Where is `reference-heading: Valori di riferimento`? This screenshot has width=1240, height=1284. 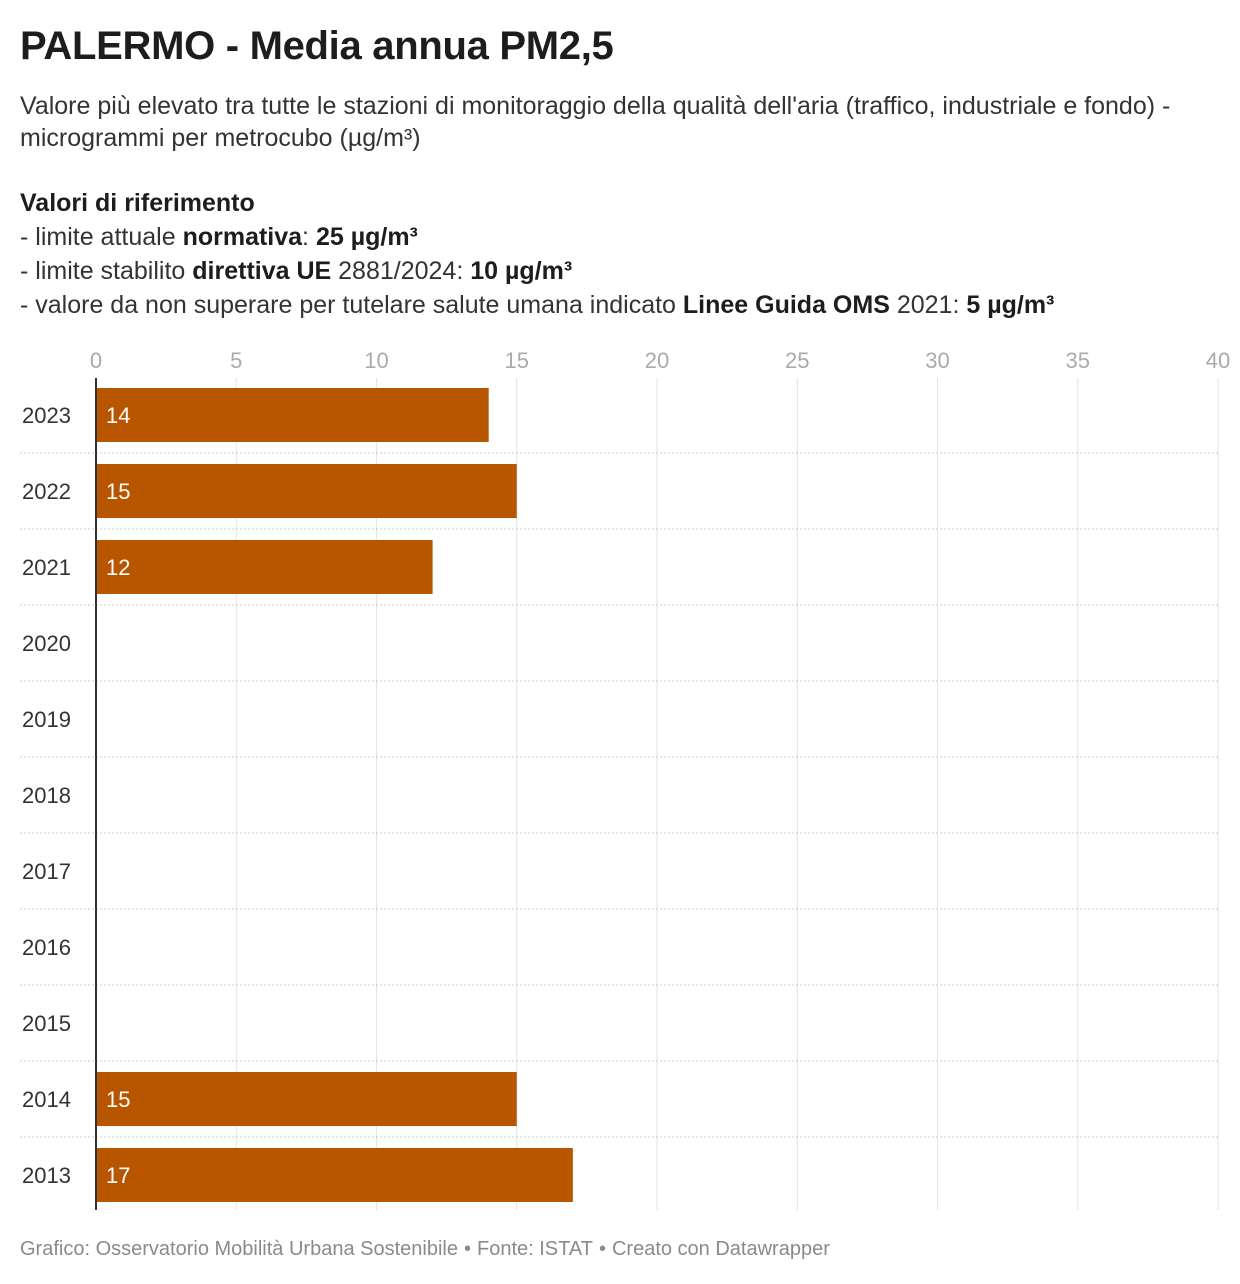
reference-heading: Valori di riferimento is located at coordinates (137, 203).